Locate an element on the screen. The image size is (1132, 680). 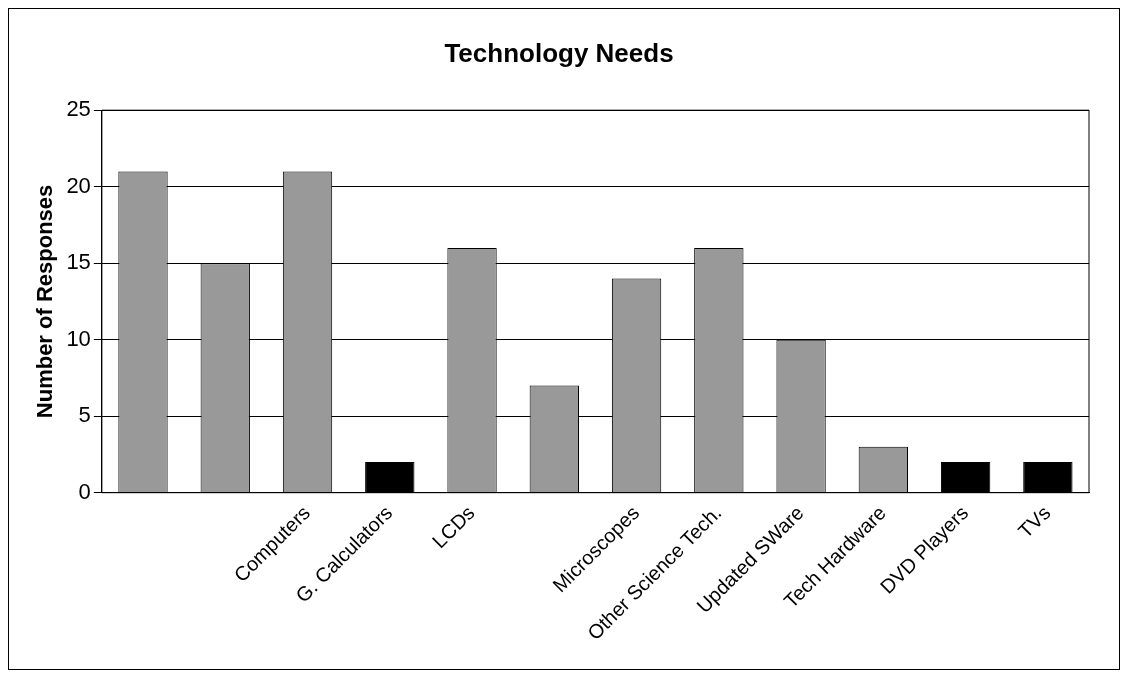
y-axis-title: Number of Responses is located at coordinates (45, 301).